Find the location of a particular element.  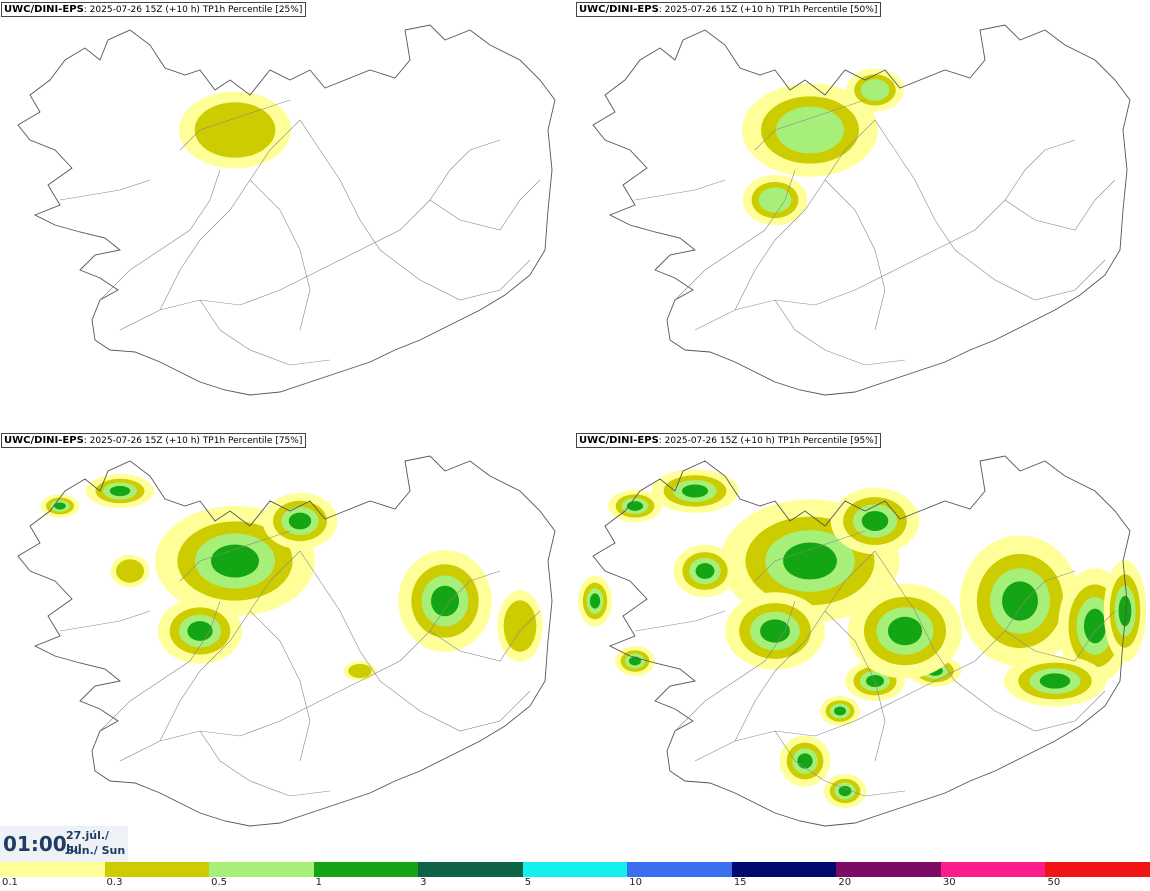

legend-tick-label: 10 is located at coordinates (635, 882).